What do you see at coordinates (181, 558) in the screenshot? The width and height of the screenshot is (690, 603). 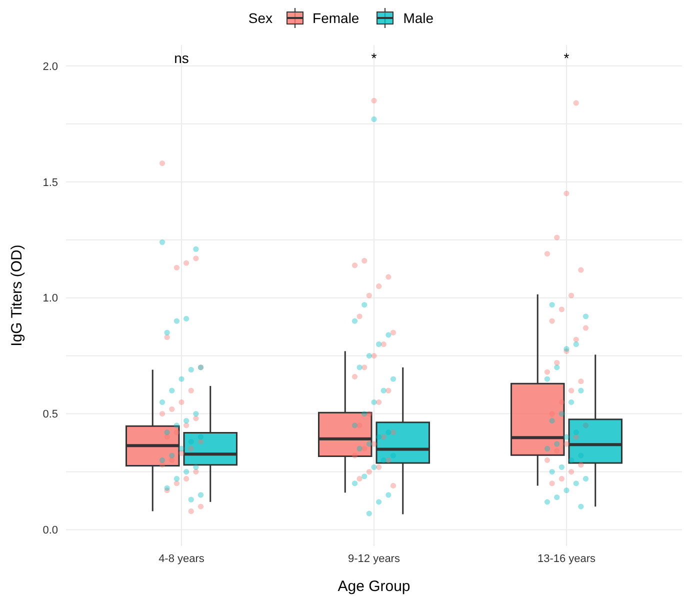 I see `x-tick-label: 4-8 years` at bounding box center [181, 558].